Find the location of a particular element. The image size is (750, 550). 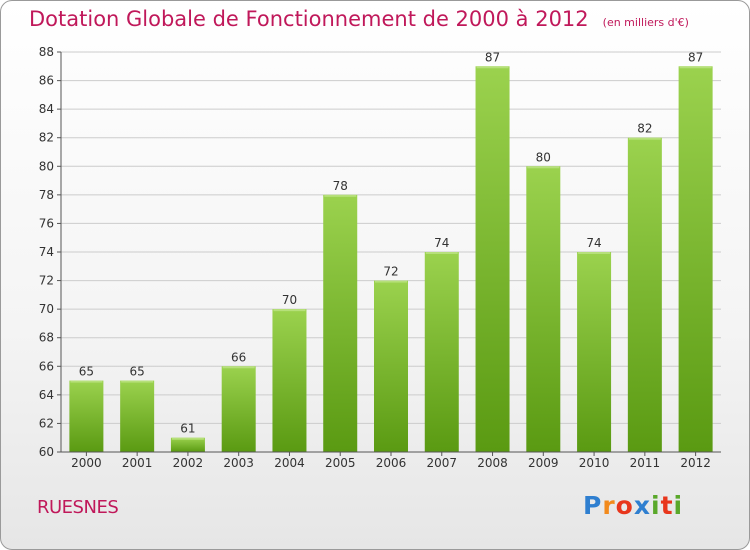

y-tick-label: 86 is located at coordinates (46, 81).